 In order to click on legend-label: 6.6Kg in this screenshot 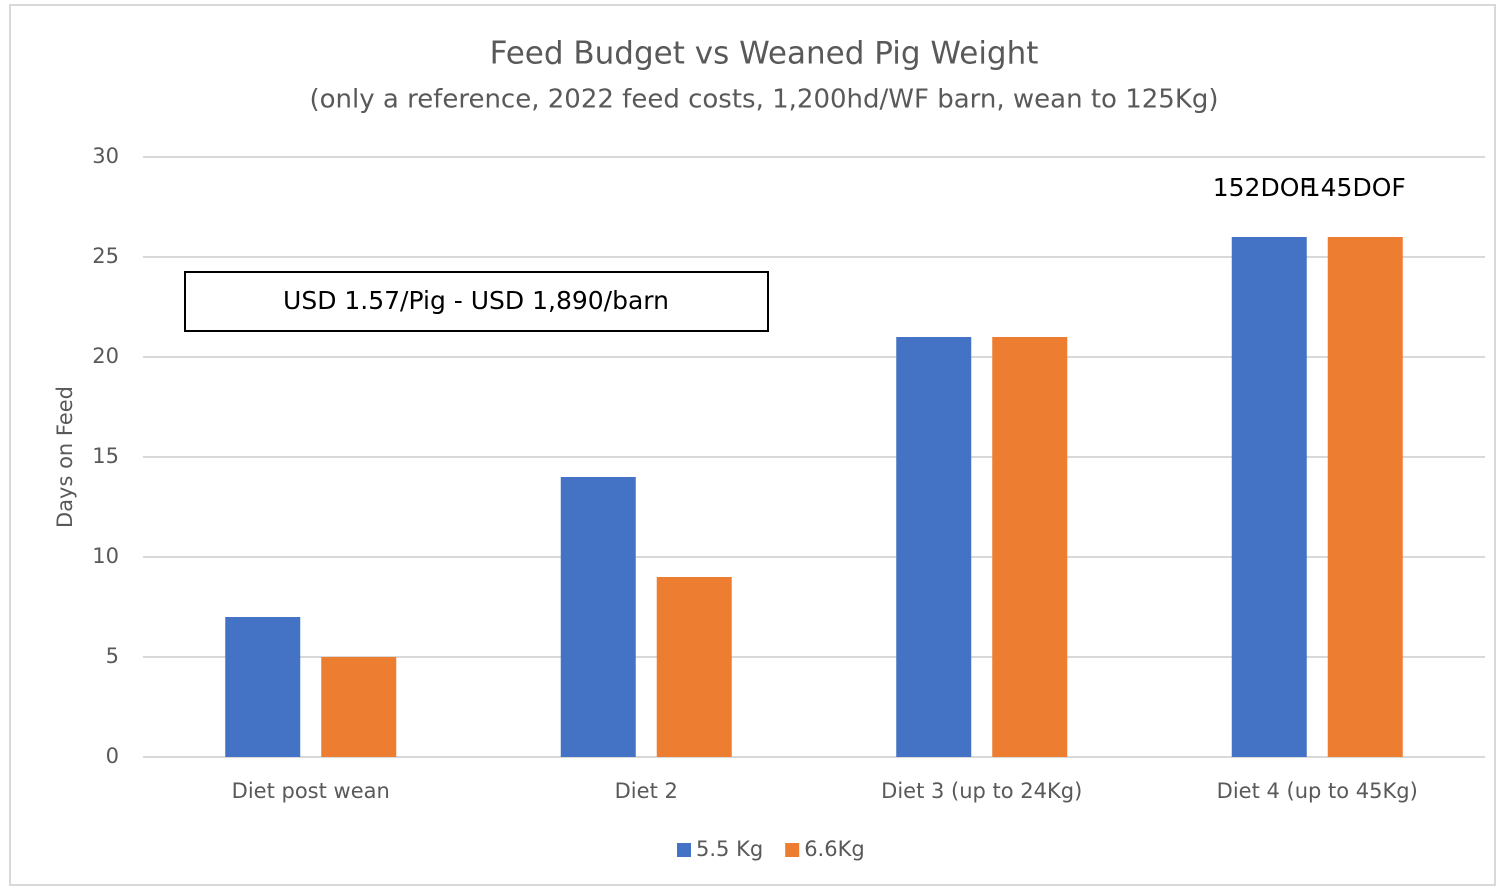, I will do `click(834, 849)`.